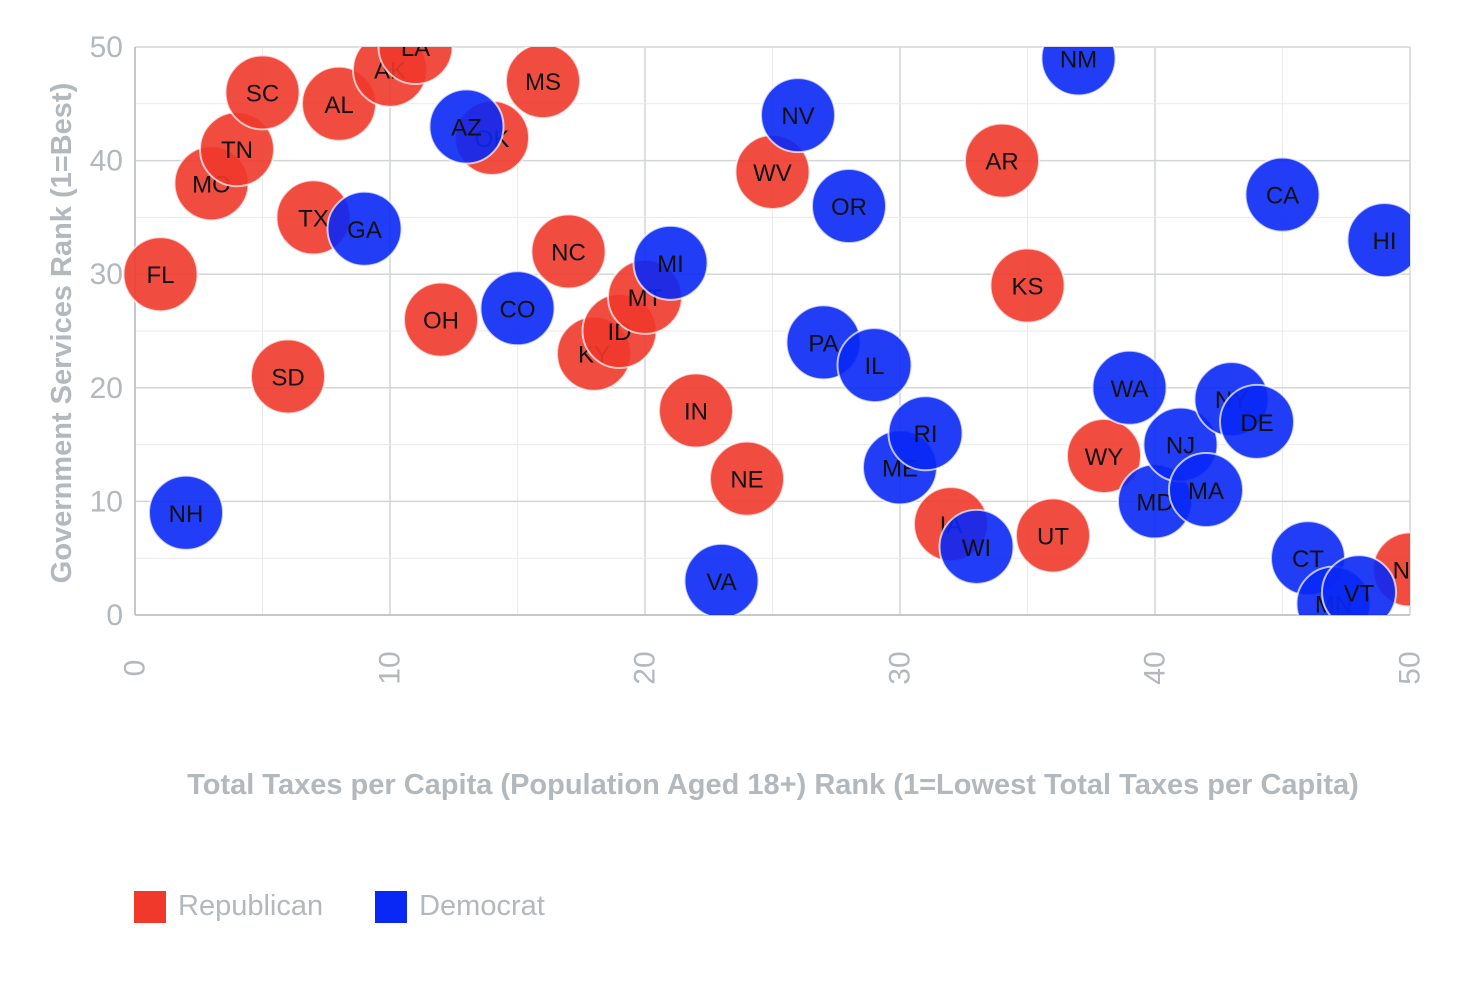  I want to click on bubble-label-nh: NH, so click(186, 514).